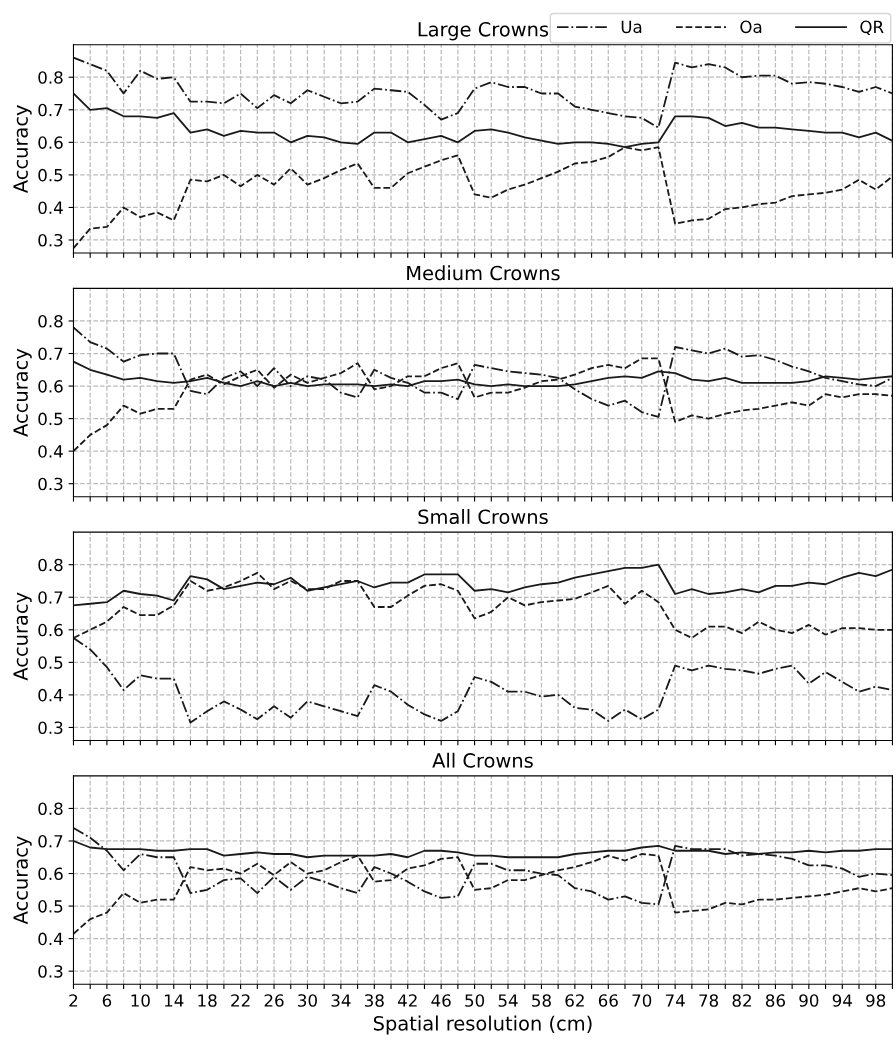 Image resolution: width=896 pixels, height=1064 pixels. I want to click on legend-label: QR, so click(872, 28).